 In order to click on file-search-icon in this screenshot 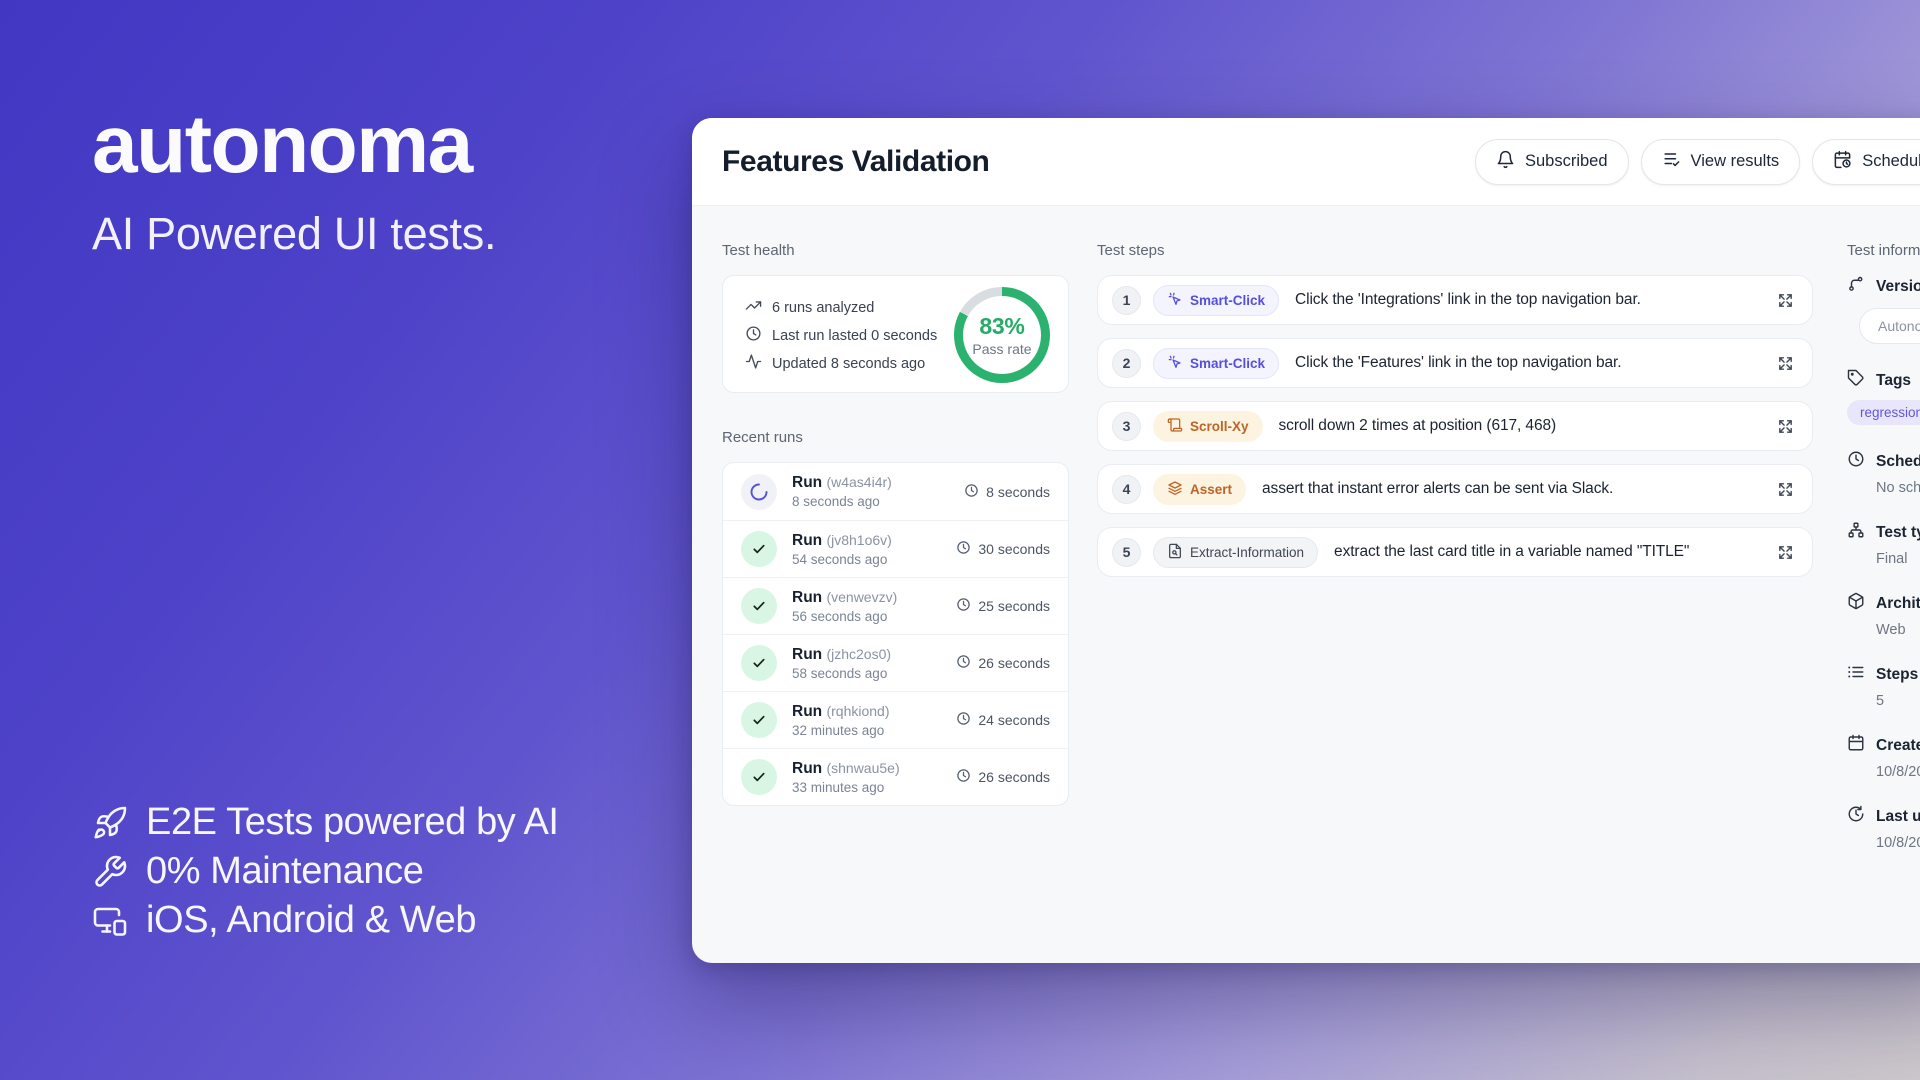, I will do `click(1175, 552)`.